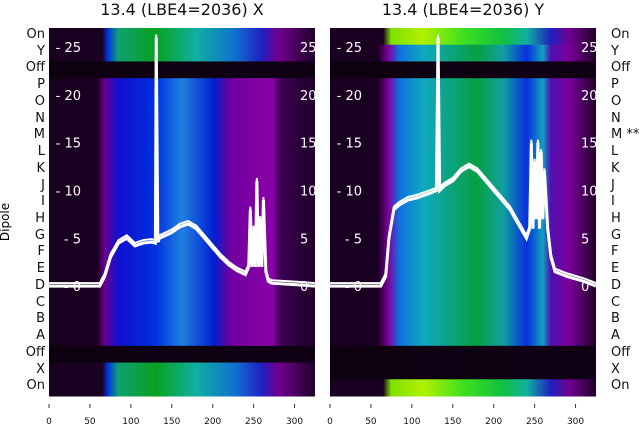 The width and height of the screenshot is (640, 440). I want to click on x-tick-label: 50, so click(371, 422).